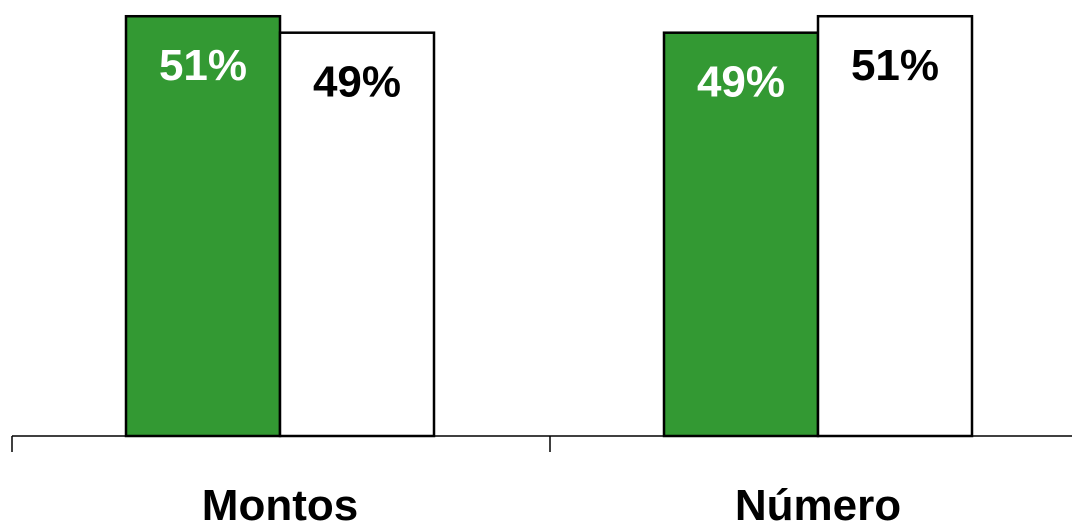 The width and height of the screenshot is (1072, 532). What do you see at coordinates (818, 504) in the screenshot?
I see `x-tick-label: Número` at bounding box center [818, 504].